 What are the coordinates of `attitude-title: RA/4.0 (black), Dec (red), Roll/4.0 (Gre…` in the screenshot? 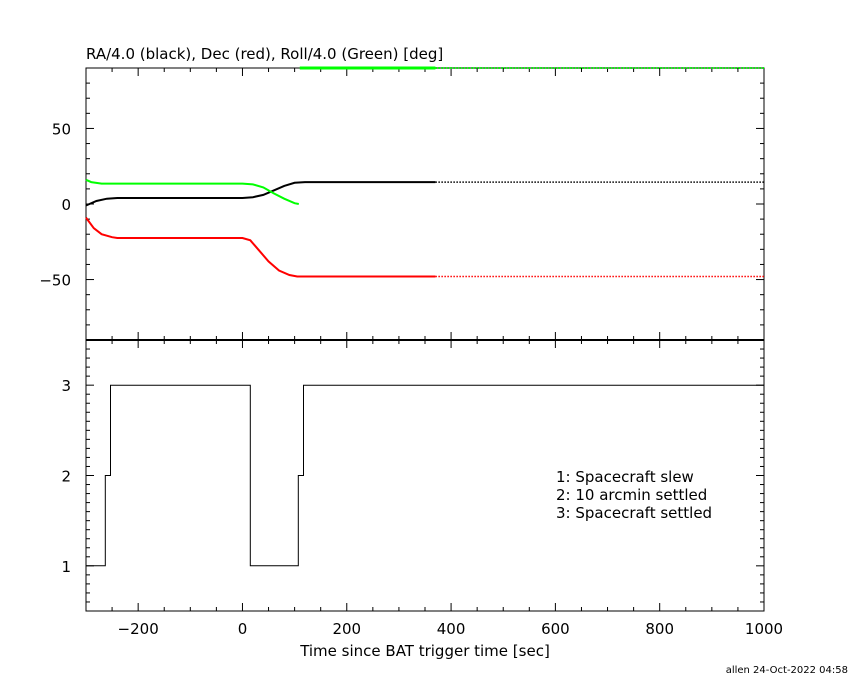 It's located at (264, 54).